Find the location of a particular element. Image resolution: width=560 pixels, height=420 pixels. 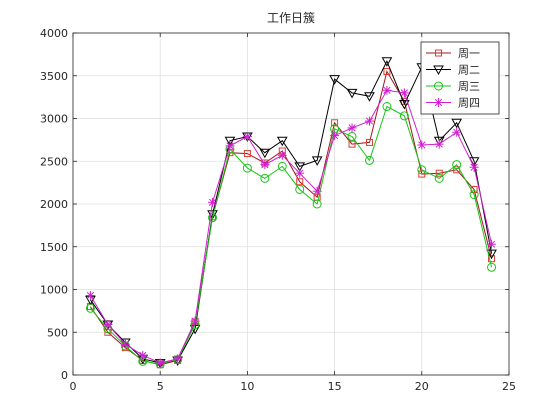

chart-title: 工作日簇 is located at coordinates (291, 17).